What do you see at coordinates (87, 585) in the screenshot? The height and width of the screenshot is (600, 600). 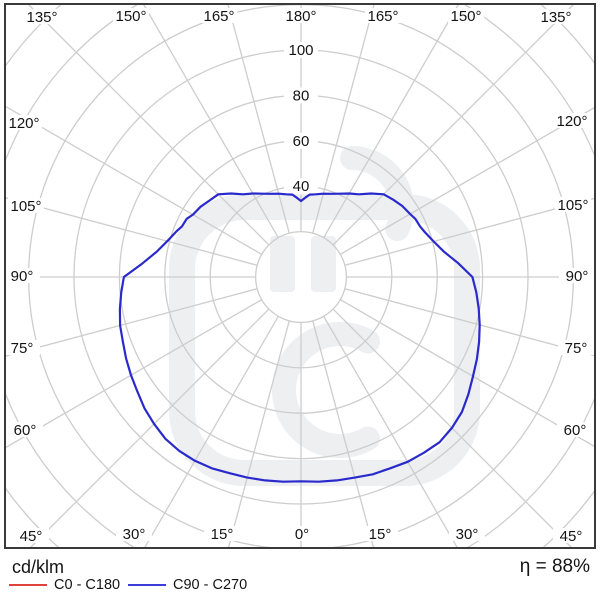 I see `legend-label-c0-c180: C0 - C180` at bounding box center [87, 585].